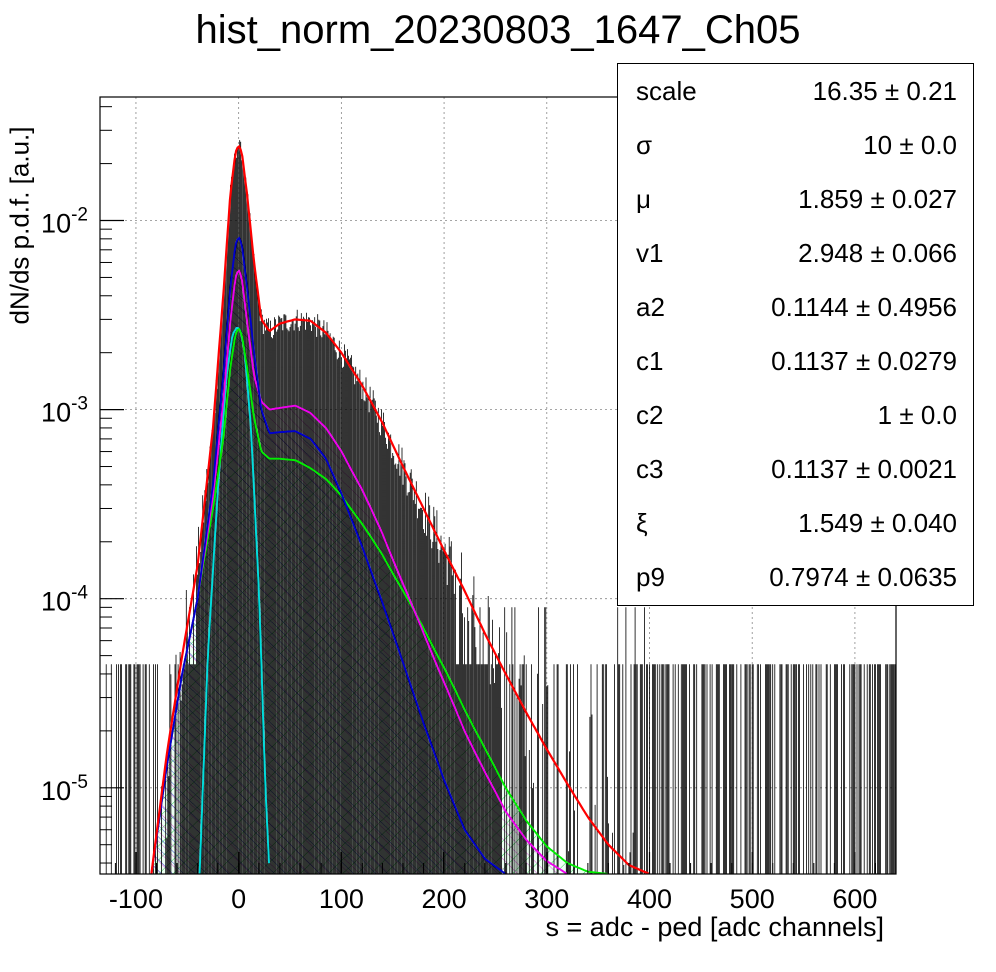 The height and width of the screenshot is (972, 996). I want to click on stat-name: v1, so click(650, 253).